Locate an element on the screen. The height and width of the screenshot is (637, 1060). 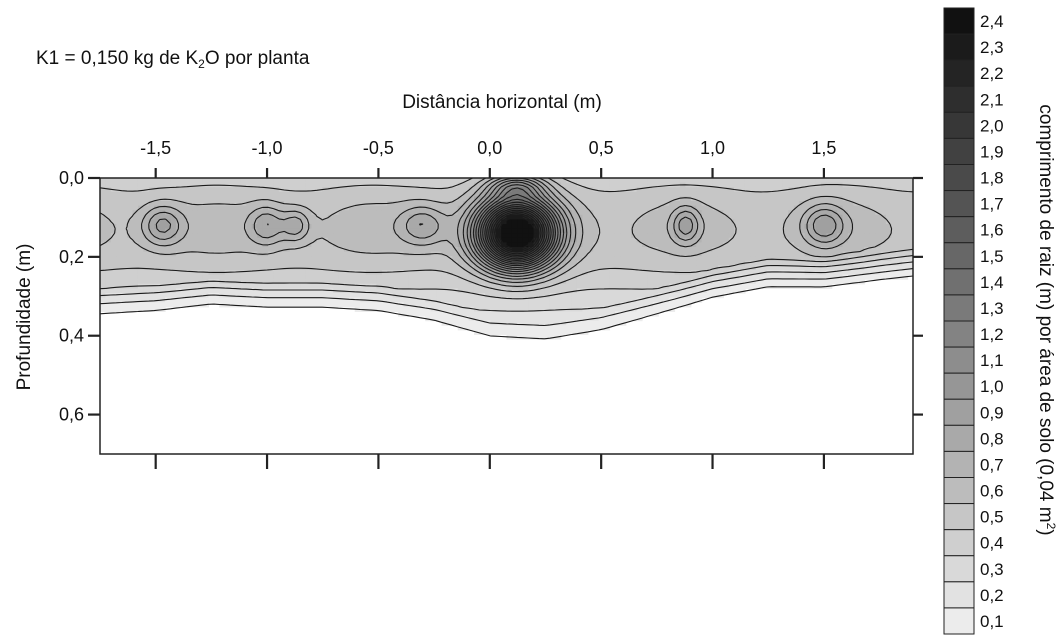
contour-line-0,7 is located at coordinates (497, 230).